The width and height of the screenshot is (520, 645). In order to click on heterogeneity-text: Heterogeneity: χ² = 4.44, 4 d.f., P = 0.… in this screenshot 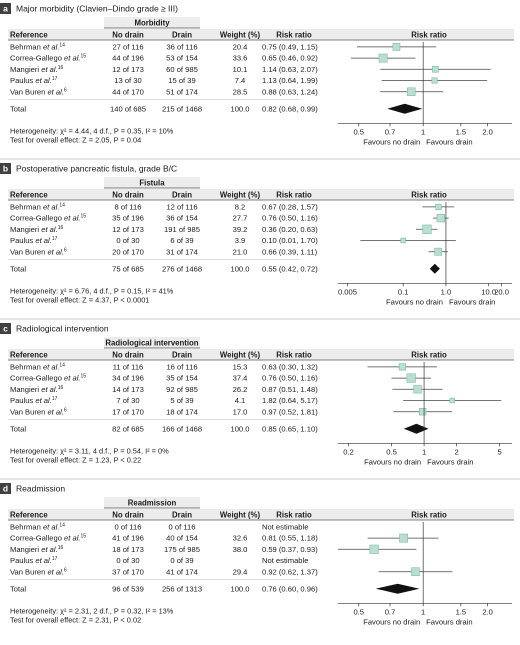, I will do `click(92, 130)`.